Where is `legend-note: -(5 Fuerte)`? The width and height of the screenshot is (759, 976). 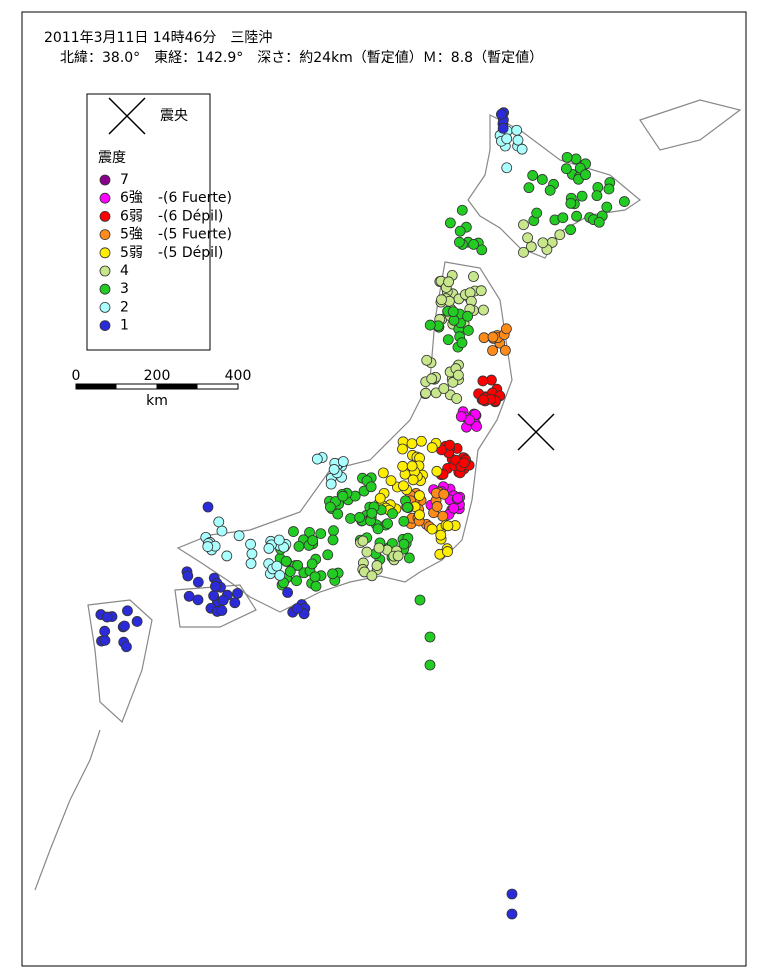
legend-note: -(5 Fuerte) is located at coordinates (195, 235).